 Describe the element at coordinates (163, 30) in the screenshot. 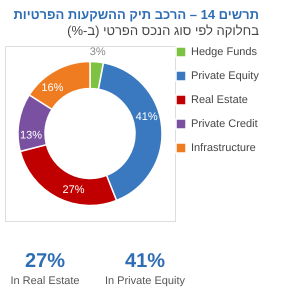

I see `chart-subtitle: בחלוקה לפי סוג הנכס הפרטי (ב-%)` at that location.